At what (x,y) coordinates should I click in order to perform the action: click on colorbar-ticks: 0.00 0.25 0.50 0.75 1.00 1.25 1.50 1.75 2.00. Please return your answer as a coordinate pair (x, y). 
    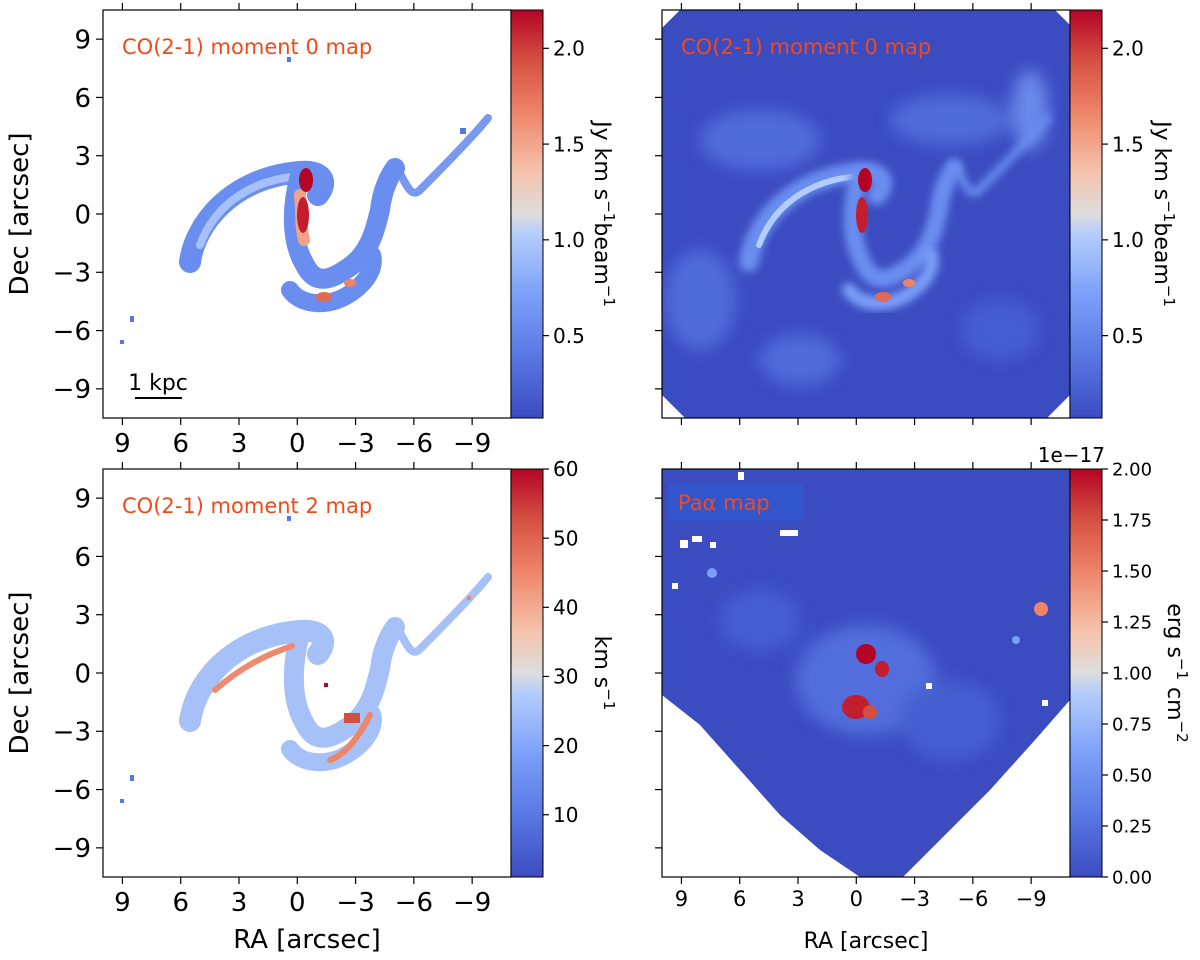
    Looking at the image, I should click on (1127, 673).